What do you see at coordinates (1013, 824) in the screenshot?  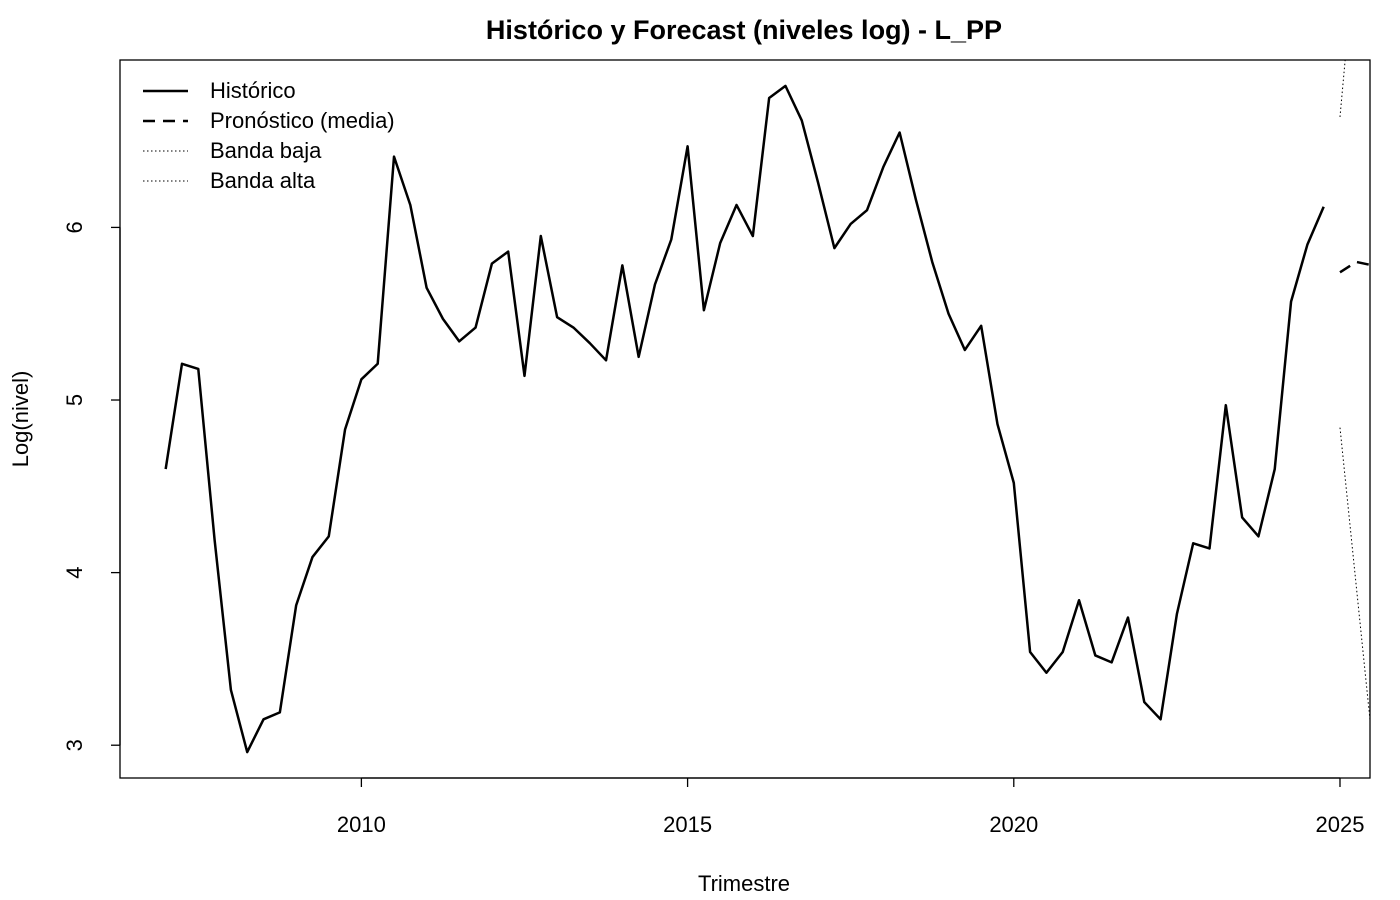 I see `x-tick-label: 2020` at bounding box center [1013, 824].